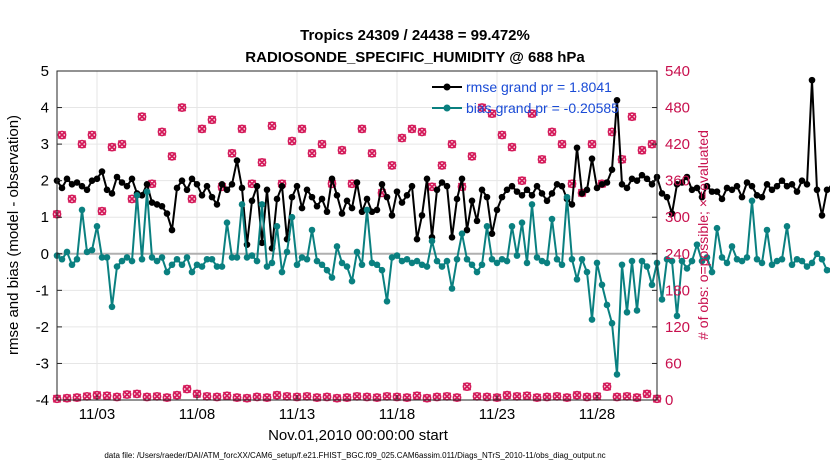 The height and width of the screenshot is (470, 830). What do you see at coordinates (597, 414) in the screenshot?
I see `x-tick-label: 11/28` at bounding box center [597, 414].